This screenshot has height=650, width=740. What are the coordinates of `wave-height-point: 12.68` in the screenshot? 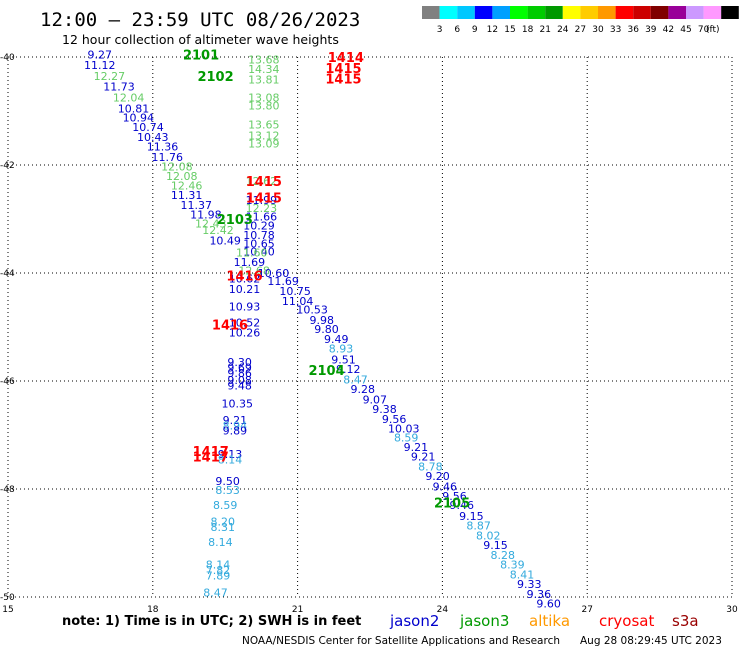 It's located at (254, 270).